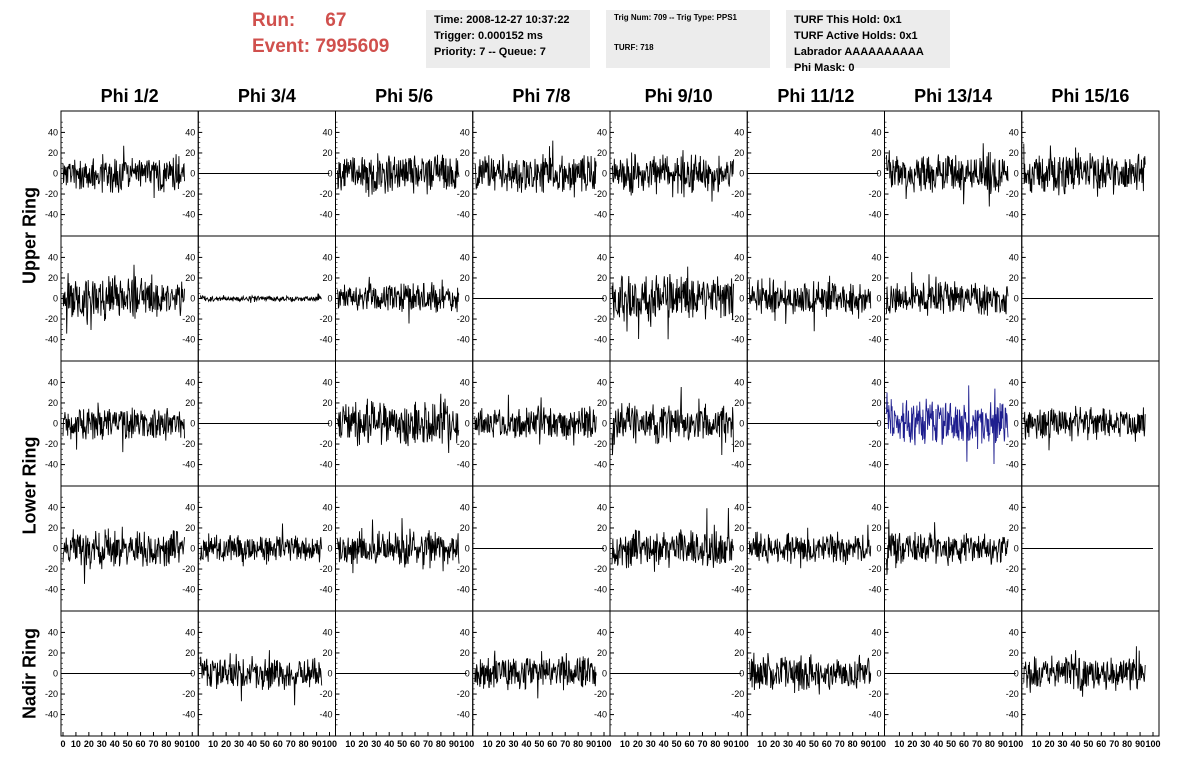  I want to click on column-header: Phi 7/8, so click(541, 96).